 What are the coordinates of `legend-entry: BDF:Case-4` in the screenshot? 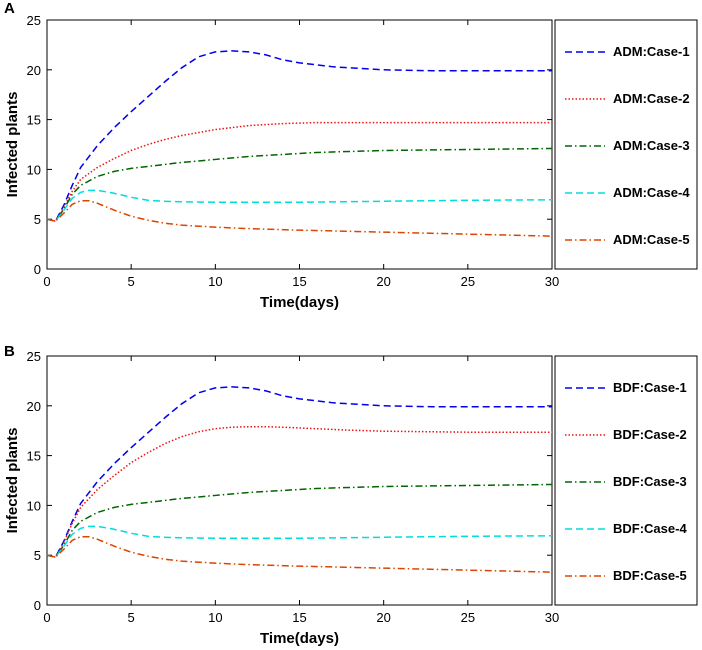 It's located at (650, 528).